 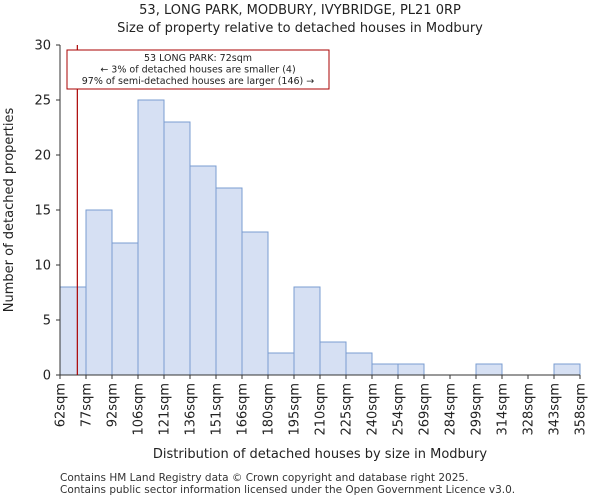 I want to click on x-tick-label: 92sqm, so click(x=113, y=405).